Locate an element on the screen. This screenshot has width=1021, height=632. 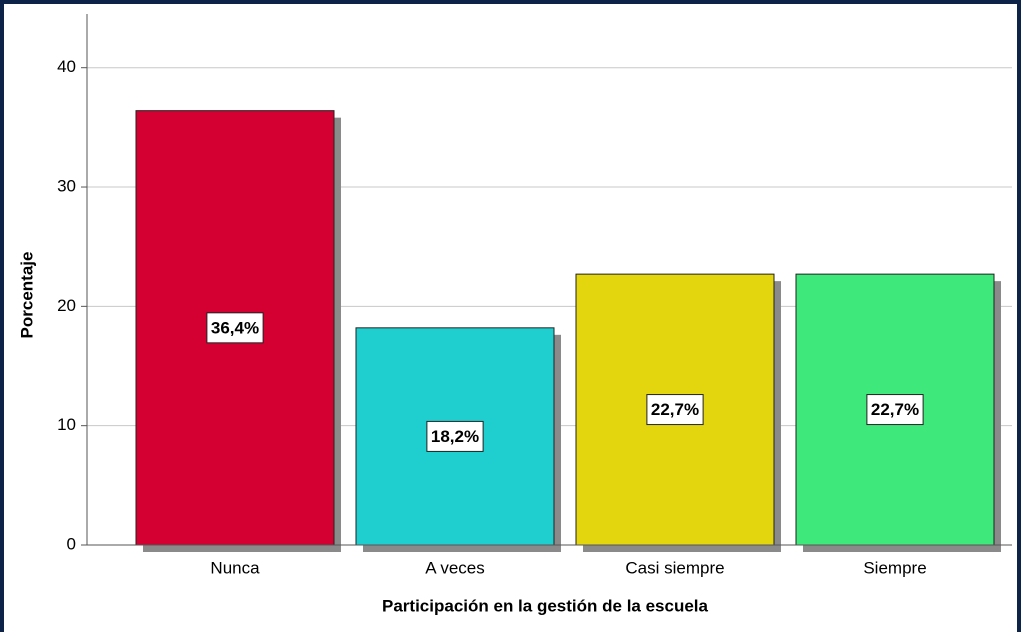
value-label: 36,4% is located at coordinates (235, 327).